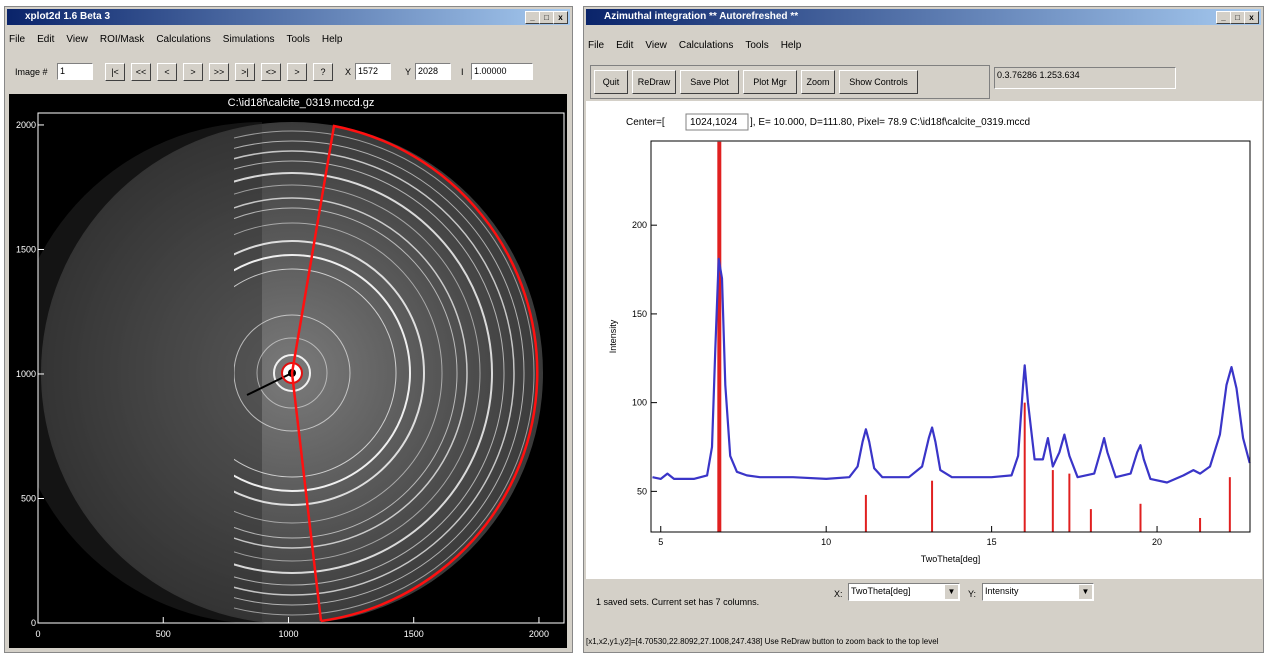 This screenshot has width=1264, height=655. What do you see at coordinates (1157, 542) in the screenshot?
I see `x-tick-label: 20` at bounding box center [1157, 542].